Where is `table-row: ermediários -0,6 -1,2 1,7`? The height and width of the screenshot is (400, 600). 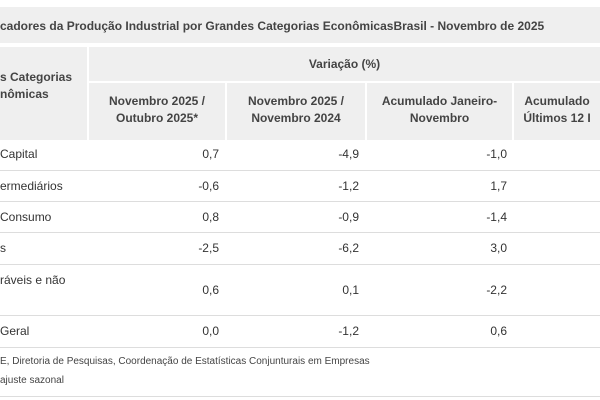 table-row: ermediários -0,6 -1,2 1,7 is located at coordinates (300, 186).